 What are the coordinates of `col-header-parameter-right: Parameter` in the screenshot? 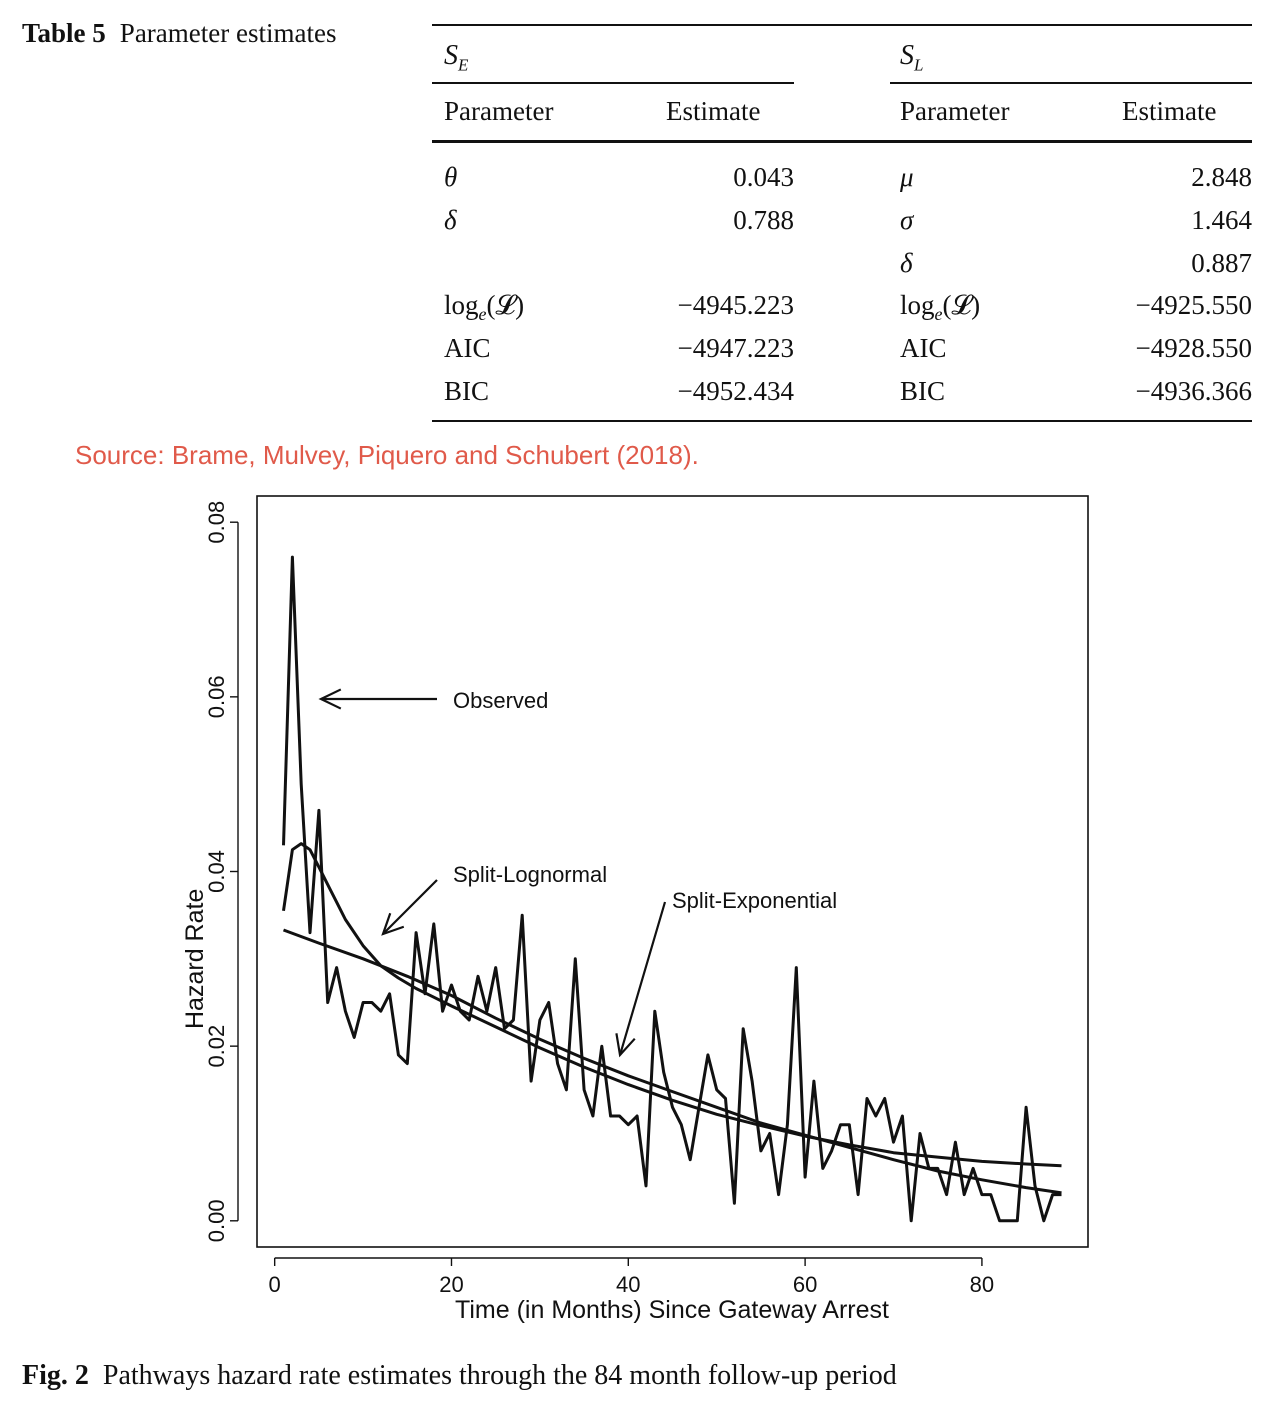 It's located at (955, 111).